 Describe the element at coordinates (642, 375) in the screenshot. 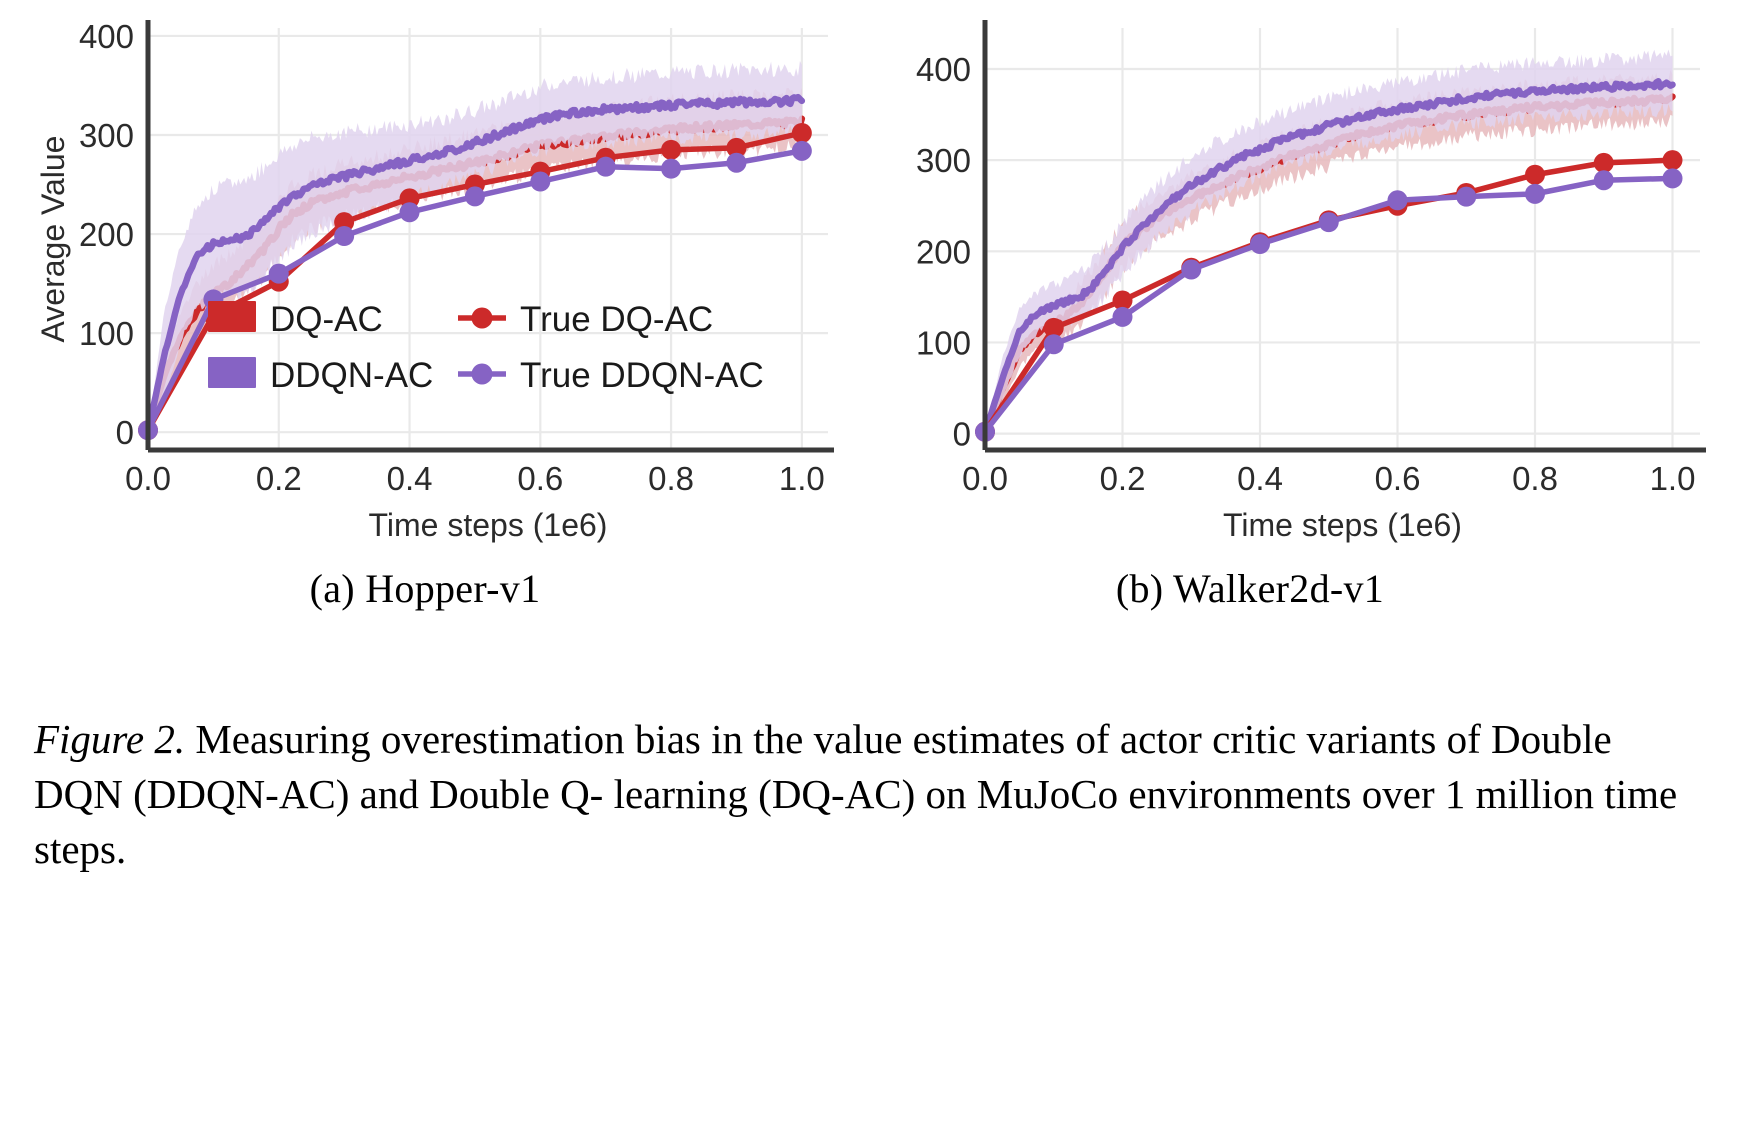

I see `legend-label: True DDQN-AC` at that location.